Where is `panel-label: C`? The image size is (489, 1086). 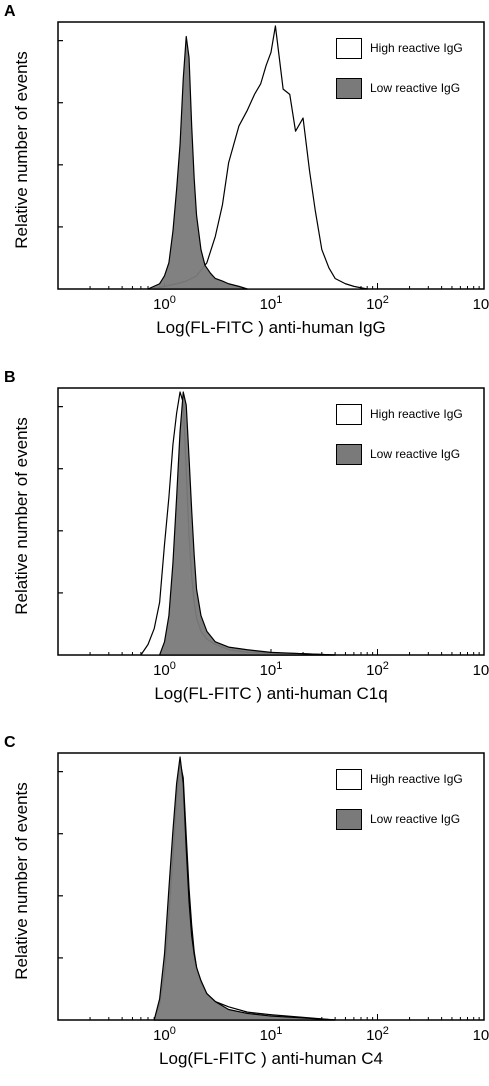
panel-label: C is located at coordinates (10, 742).